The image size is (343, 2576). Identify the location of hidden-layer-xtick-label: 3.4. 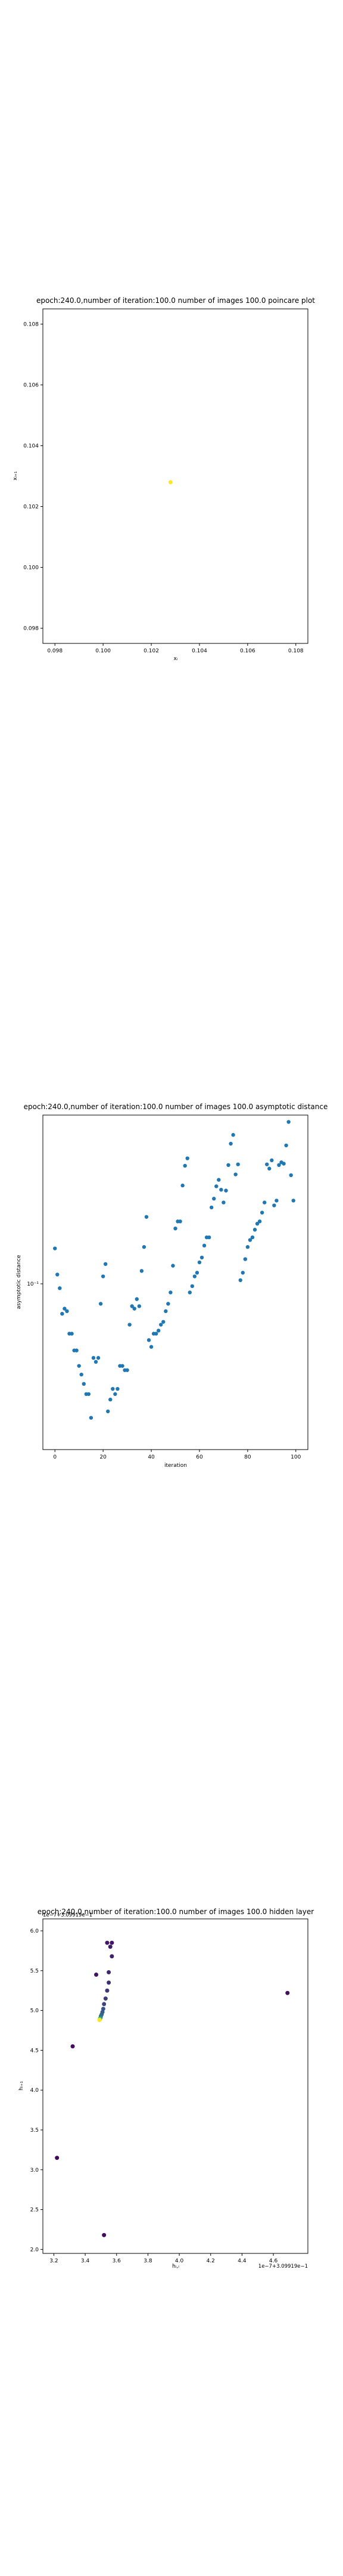
(86, 2261).